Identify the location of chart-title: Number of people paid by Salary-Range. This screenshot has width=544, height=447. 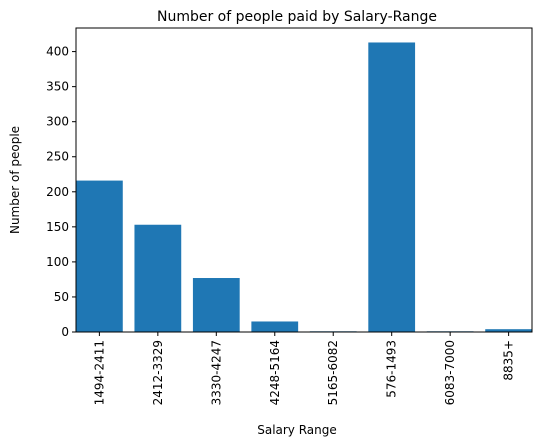
(297, 17).